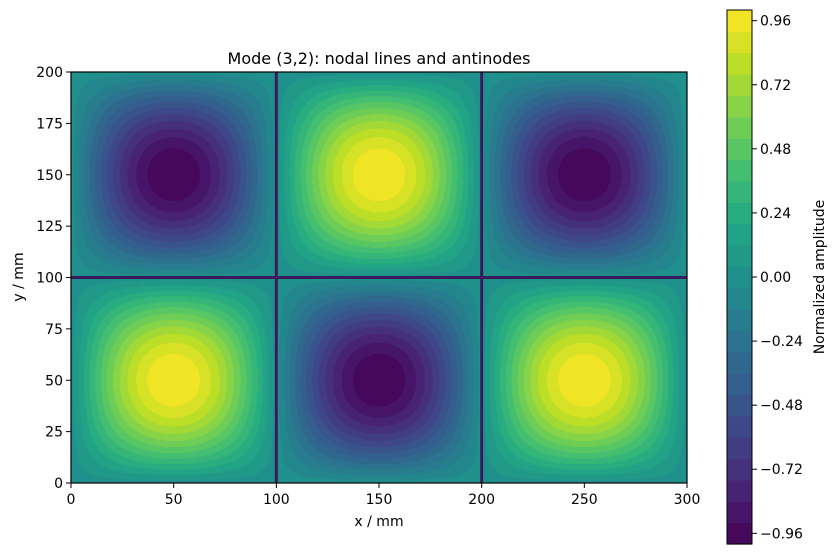  What do you see at coordinates (54, 433) in the screenshot?
I see `y-tick-label: 25` at bounding box center [54, 433].